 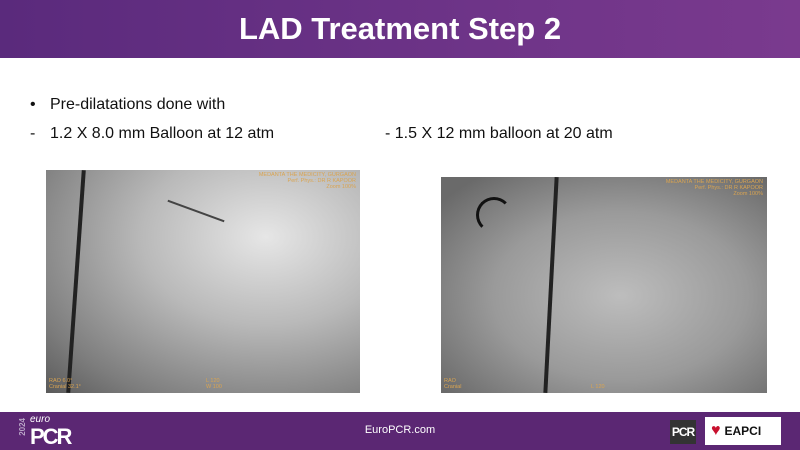 I want to click on pcr-logo: PCR, so click(x=683, y=432).